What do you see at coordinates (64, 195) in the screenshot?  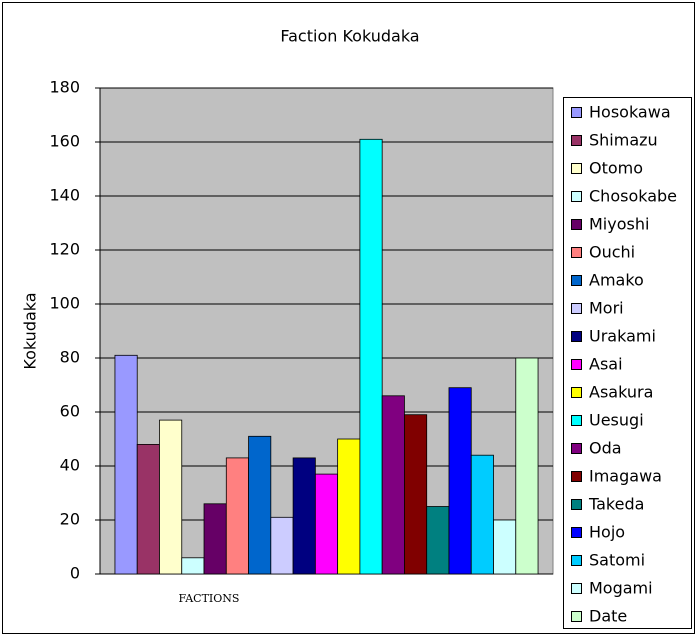 I see `y-tick-label: 140` at bounding box center [64, 195].